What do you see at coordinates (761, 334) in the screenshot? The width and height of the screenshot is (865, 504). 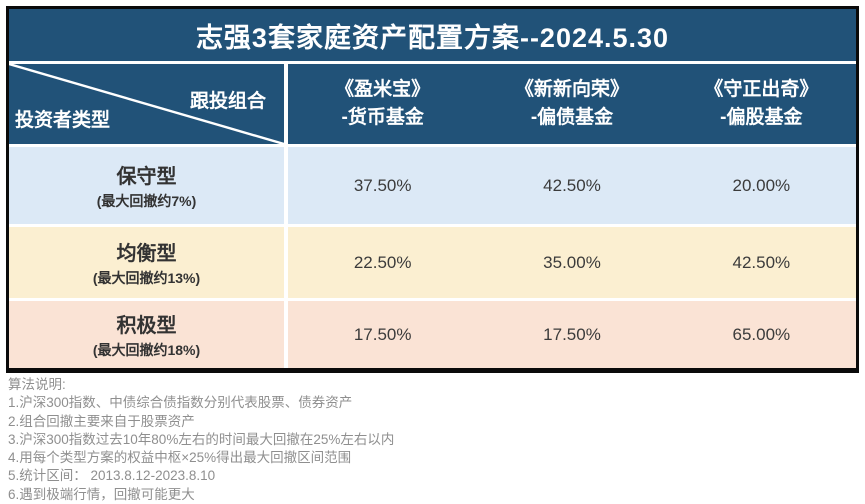 I see `allocation-value: 65.00%` at bounding box center [761, 334].